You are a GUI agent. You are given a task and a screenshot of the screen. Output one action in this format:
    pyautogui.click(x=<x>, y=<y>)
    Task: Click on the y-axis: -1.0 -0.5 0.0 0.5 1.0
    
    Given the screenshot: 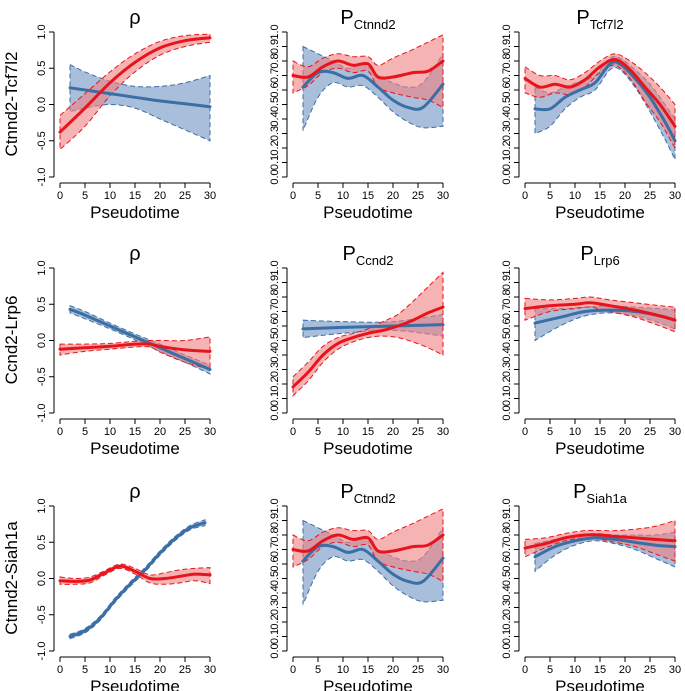 What is the action you would take?
    pyautogui.click(x=45, y=341)
    